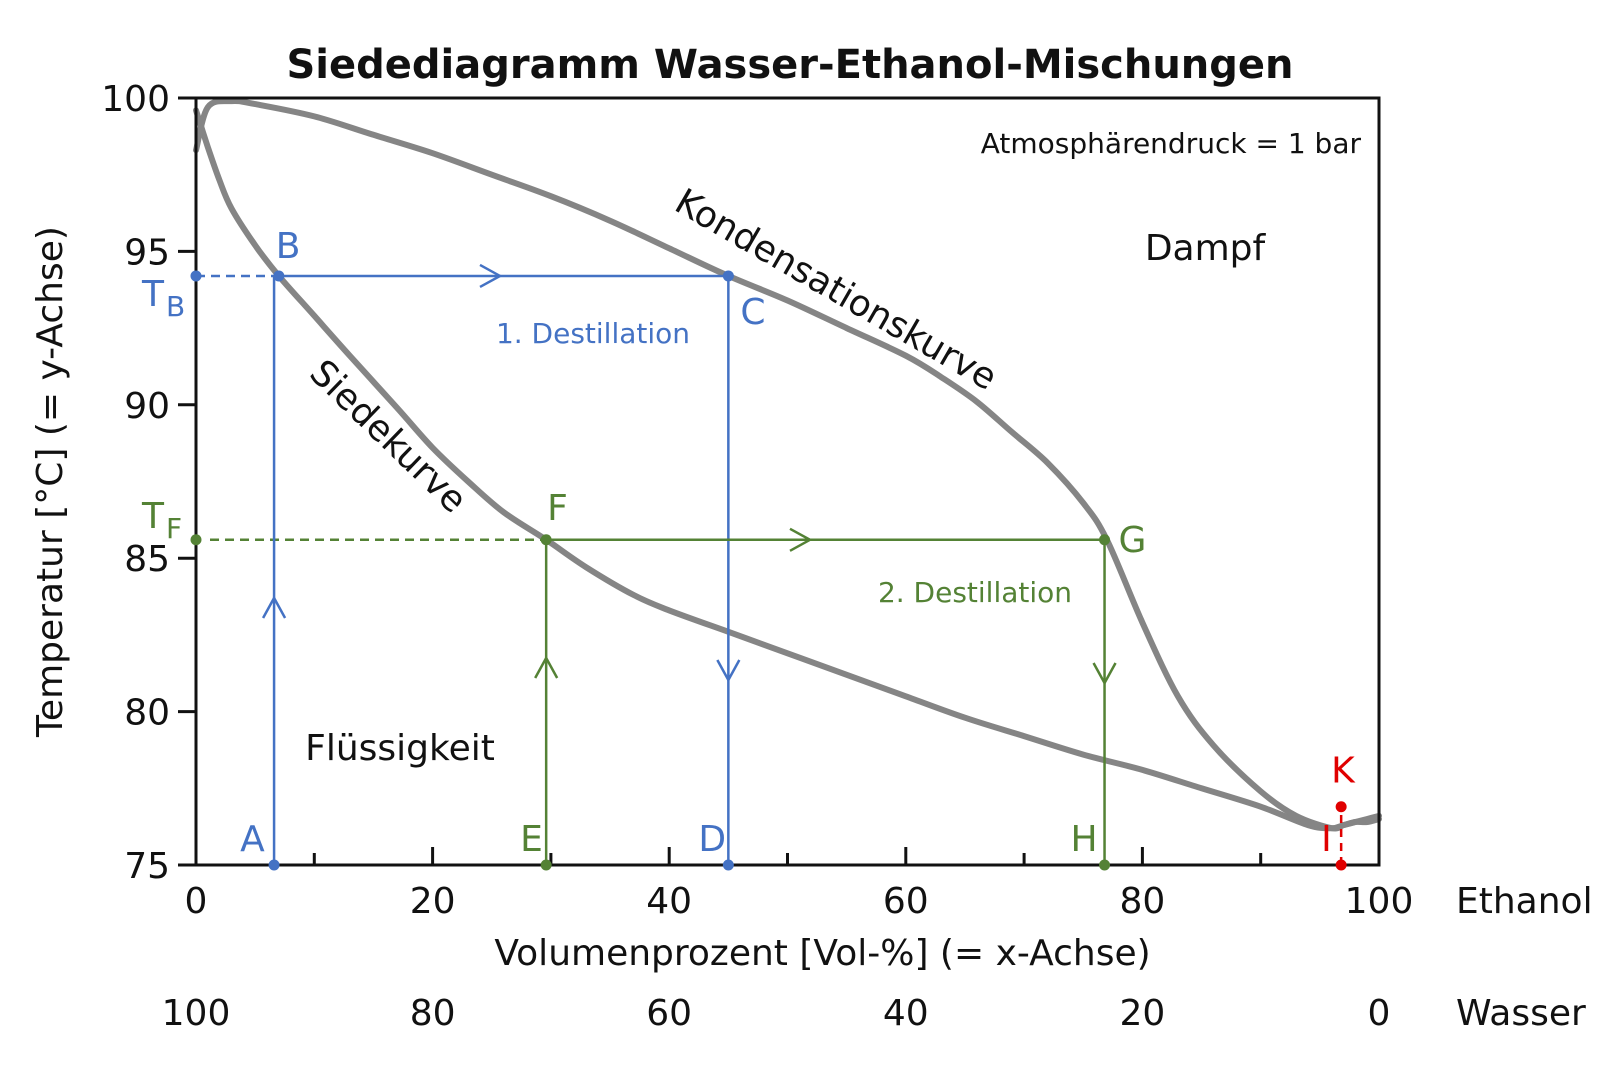 This screenshot has width=1620, height=1080. What do you see at coordinates (752, 312) in the screenshot?
I see `point-c-label: C` at bounding box center [752, 312].